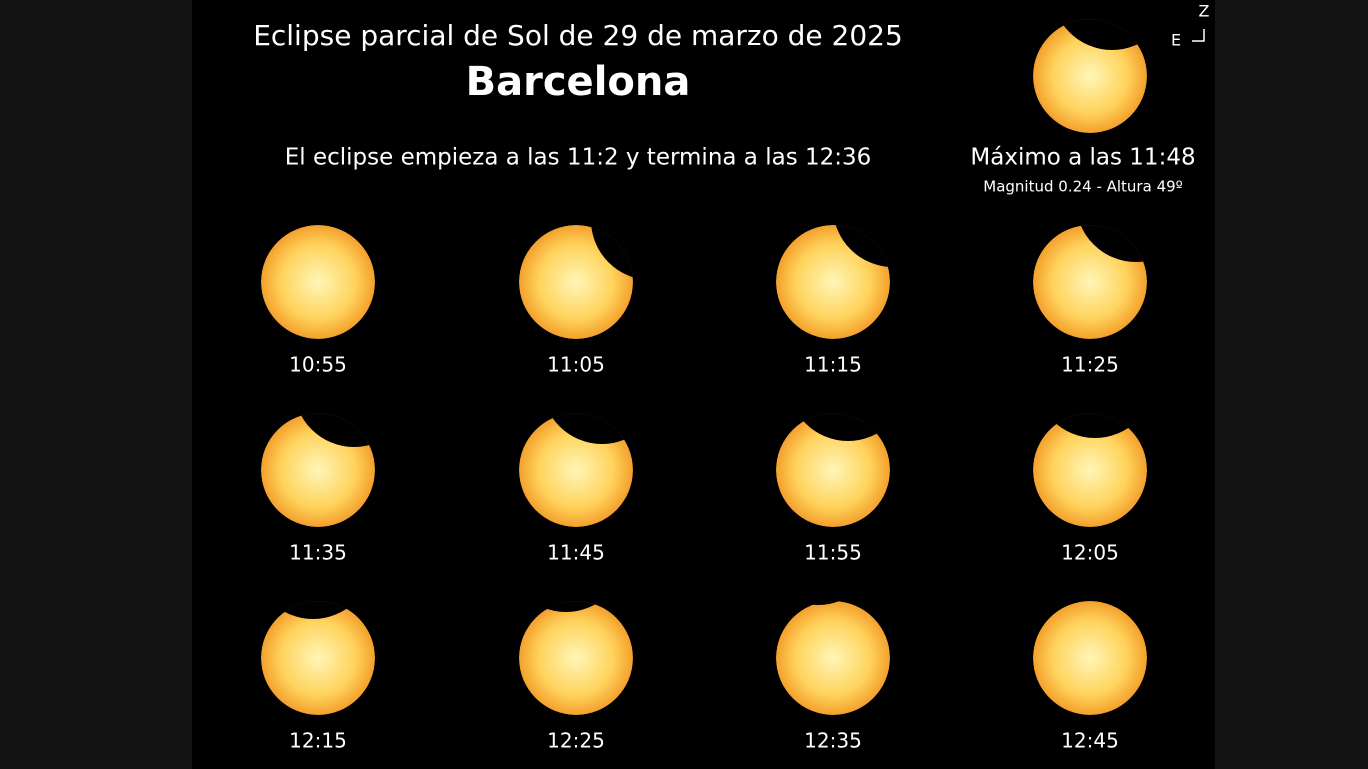 The image size is (1368, 769). What do you see at coordinates (1176, 40) in the screenshot?
I see `compass-east: E` at bounding box center [1176, 40].